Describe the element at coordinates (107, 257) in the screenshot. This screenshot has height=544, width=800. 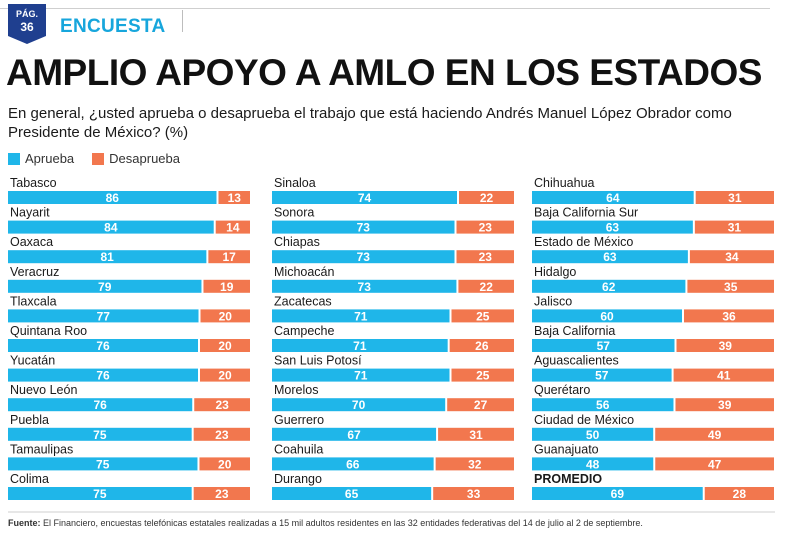
I see `bar-aprueba-oaxaca` at that location.